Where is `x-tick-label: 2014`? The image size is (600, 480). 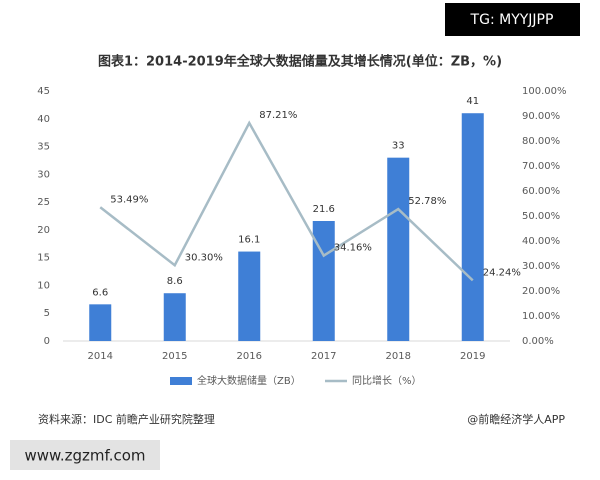
x-tick-label: 2014 is located at coordinates (100, 356).